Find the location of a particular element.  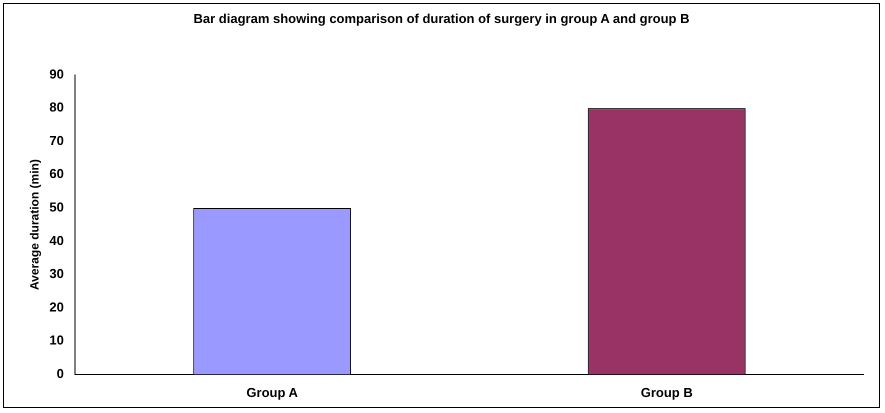

y-tick-label: 80 is located at coordinates (56, 107).